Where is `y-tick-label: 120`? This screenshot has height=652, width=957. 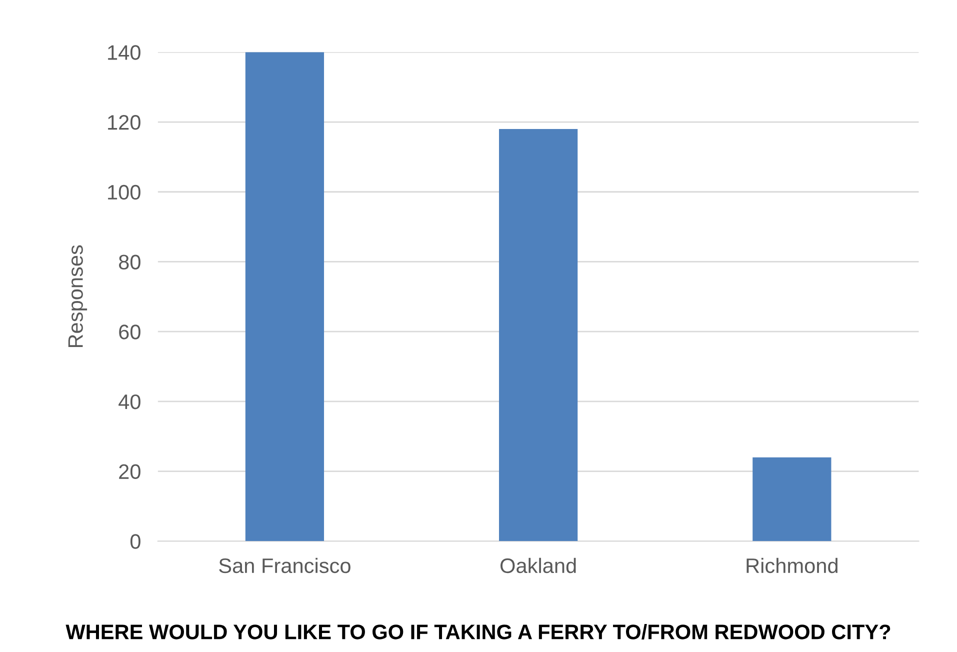
y-tick-label: 120 is located at coordinates (124, 122).